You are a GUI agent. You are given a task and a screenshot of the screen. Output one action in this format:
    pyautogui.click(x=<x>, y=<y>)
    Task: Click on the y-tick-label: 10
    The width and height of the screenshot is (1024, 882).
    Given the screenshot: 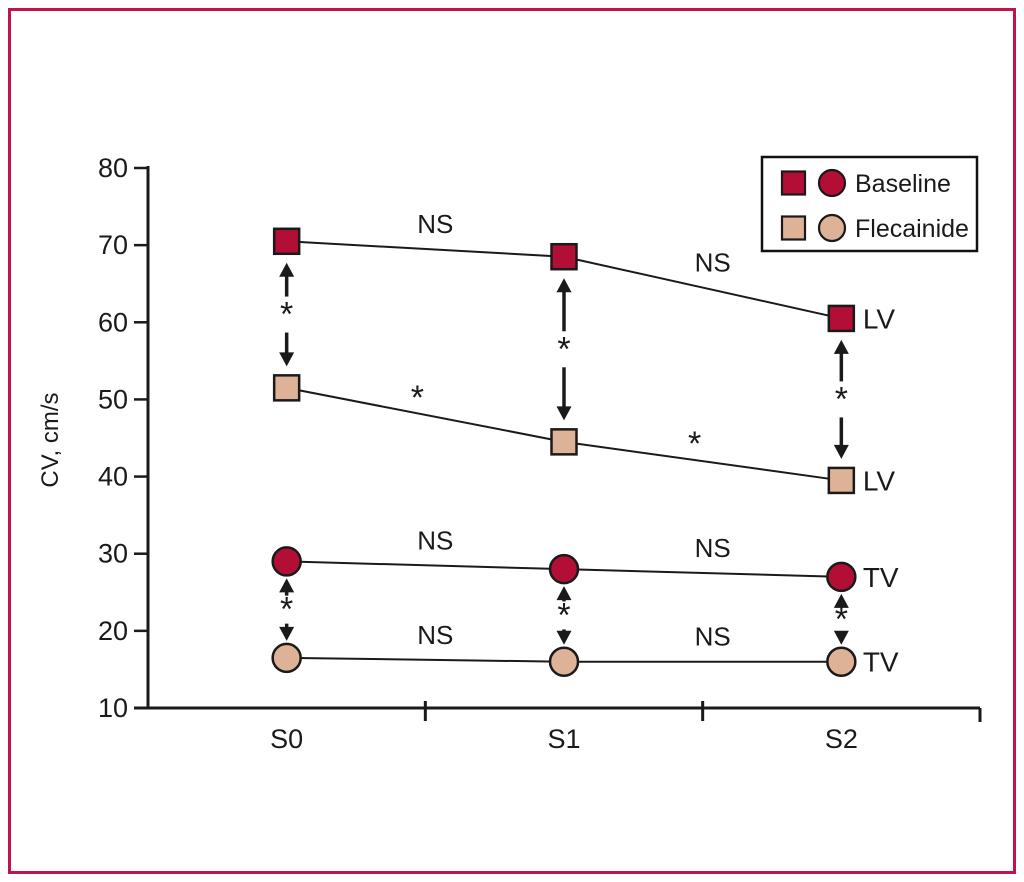 What is the action you would take?
    pyautogui.click(x=113, y=708)
    